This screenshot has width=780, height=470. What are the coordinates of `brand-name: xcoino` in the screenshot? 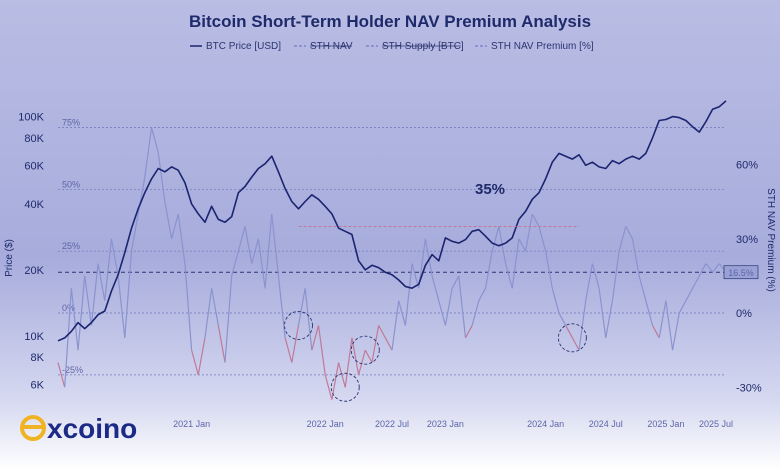 It's located at (92, 428).